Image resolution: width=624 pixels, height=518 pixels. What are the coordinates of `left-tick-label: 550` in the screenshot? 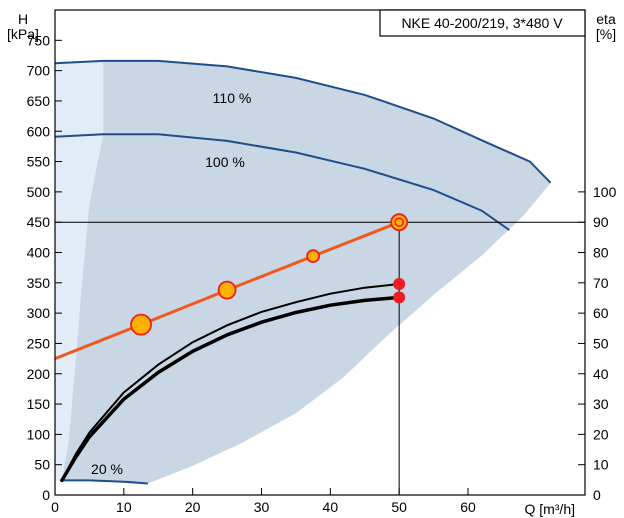 It's located at (39, 162).